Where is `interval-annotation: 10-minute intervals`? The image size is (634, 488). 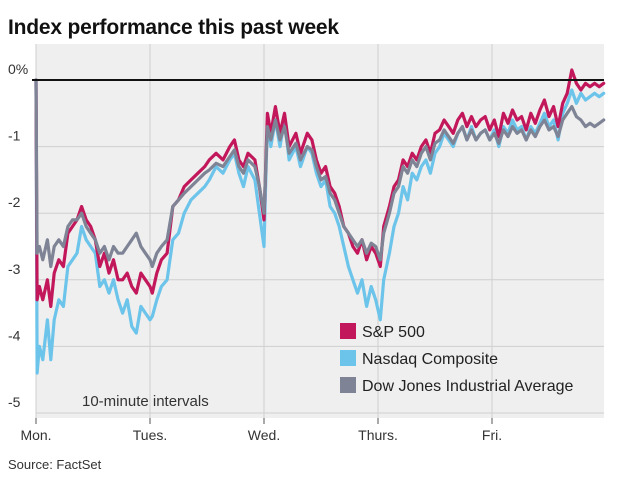
interval-annotation: 10-minute intervals is located at coordinates (145, 401).